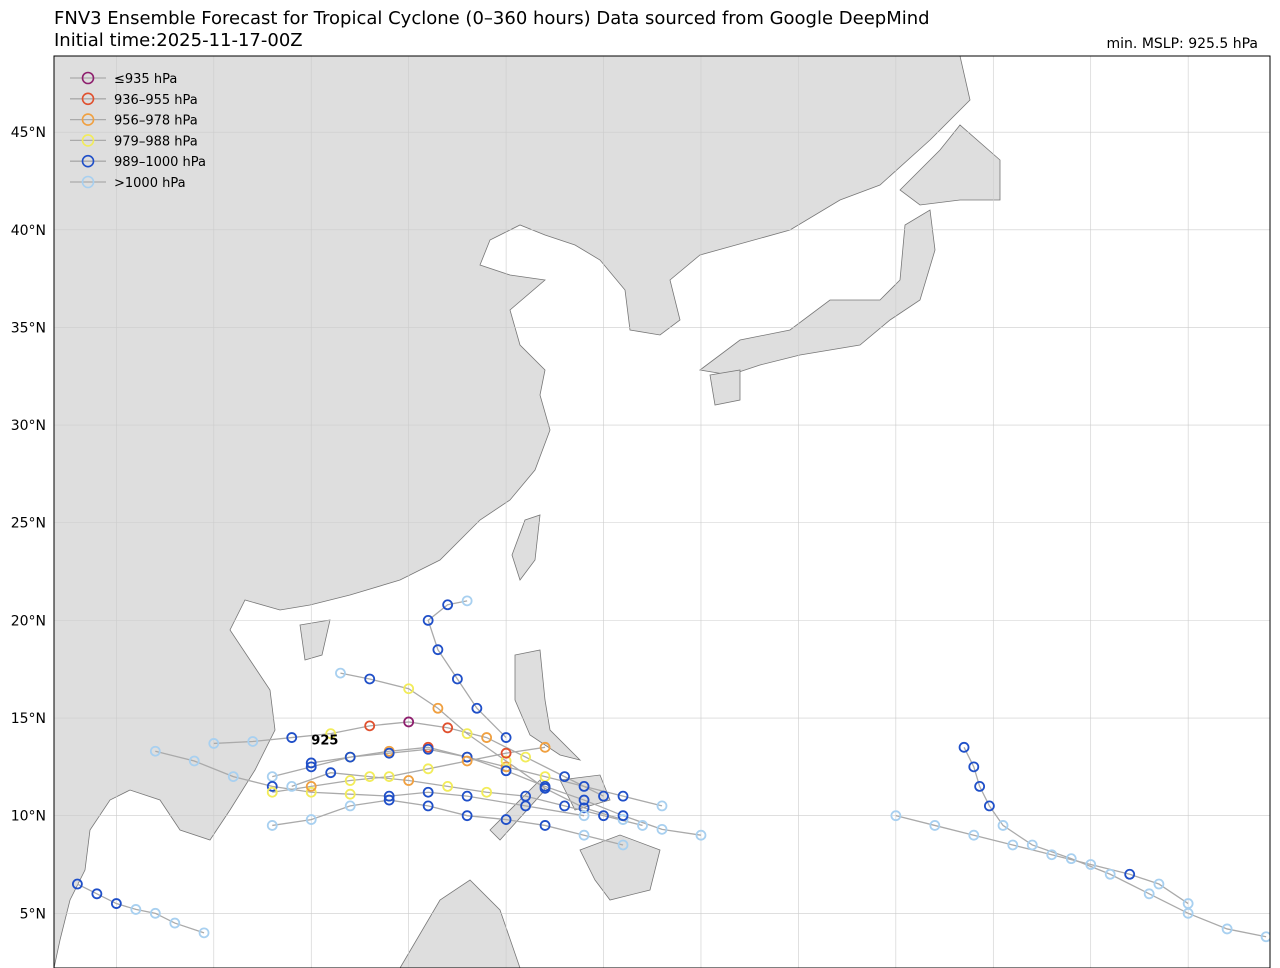 Image resolution: width=1280 pixels, height=968 pixels. I want to click on lat-tick-label: 35°N, so click(28, 328).